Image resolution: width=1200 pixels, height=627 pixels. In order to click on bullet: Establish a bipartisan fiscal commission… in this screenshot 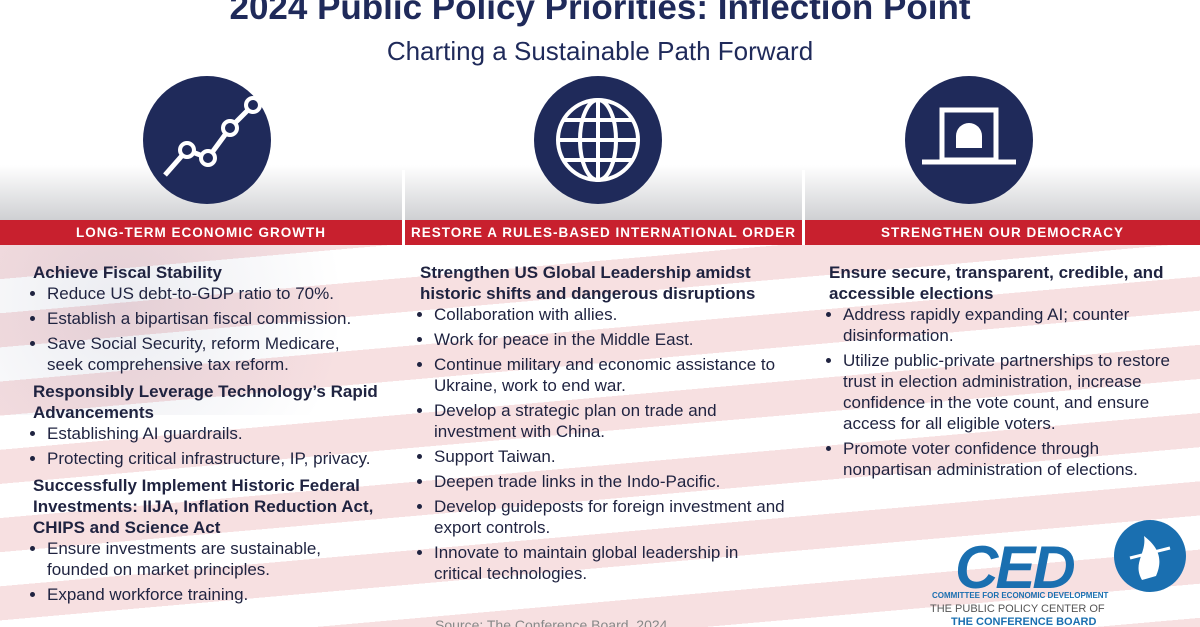, I will do `click(212, 318)`.